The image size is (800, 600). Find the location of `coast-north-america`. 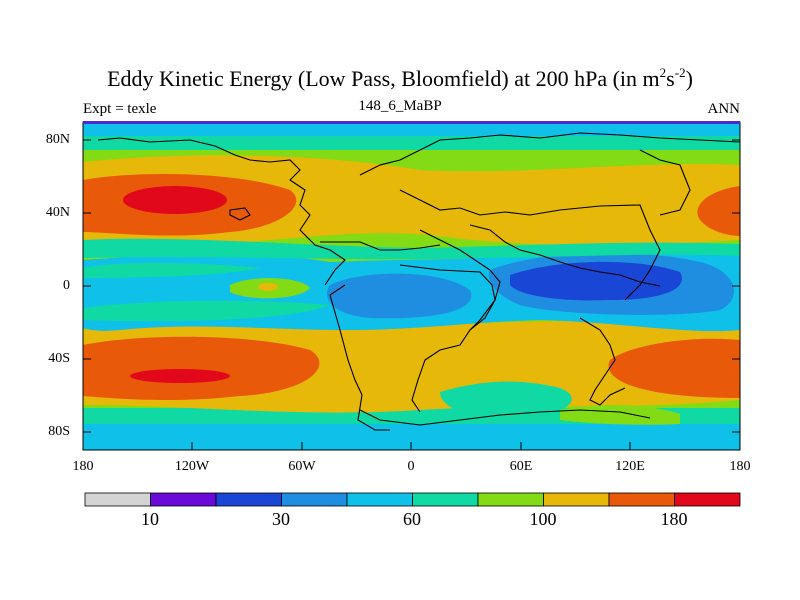

coast-north-america is located at coordinates (221, 211).